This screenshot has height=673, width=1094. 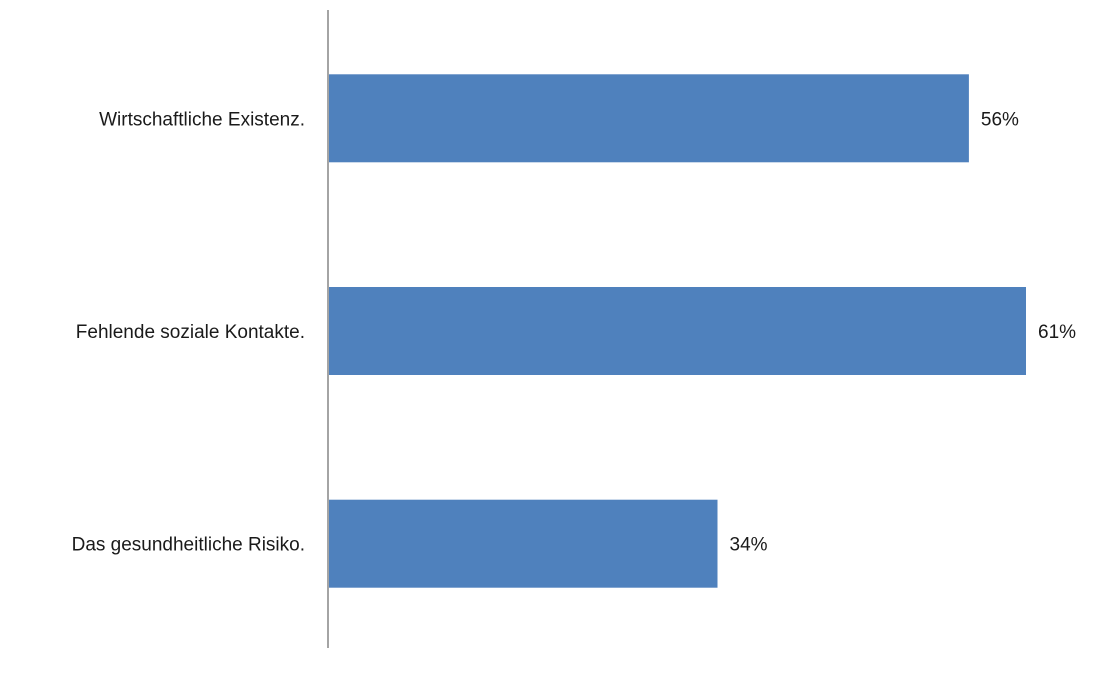 I want to click on category-label-1: Fehlende soziale Kontakte., so click(x=190, y=332).